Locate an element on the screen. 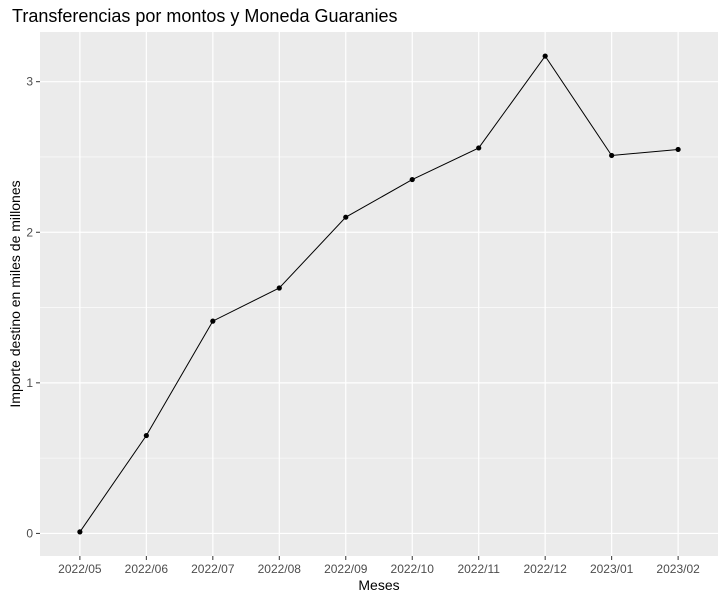 The width and height of the screenshot is (726, 600). x-tick-label: 2022/07 is located at coordinates (213, 569).